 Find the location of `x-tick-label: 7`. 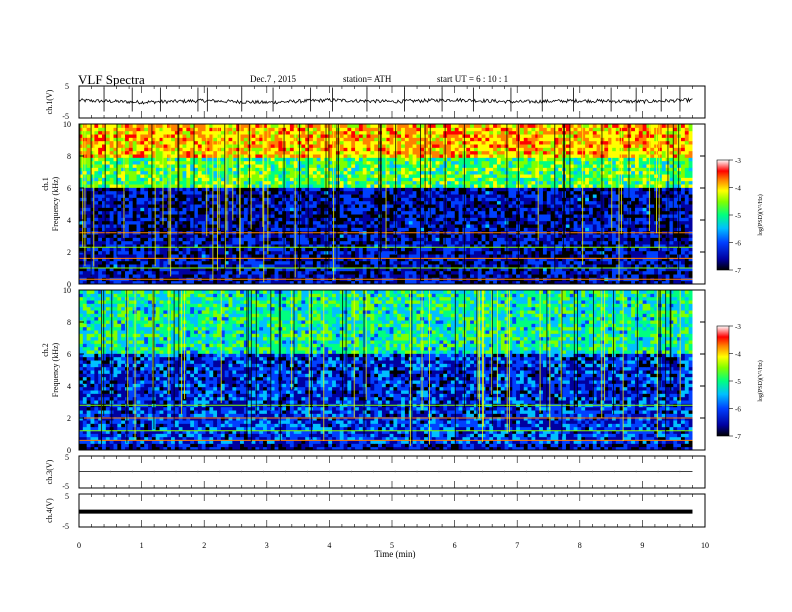

x-tick-label: 7 is located at coordinates (517, 545).